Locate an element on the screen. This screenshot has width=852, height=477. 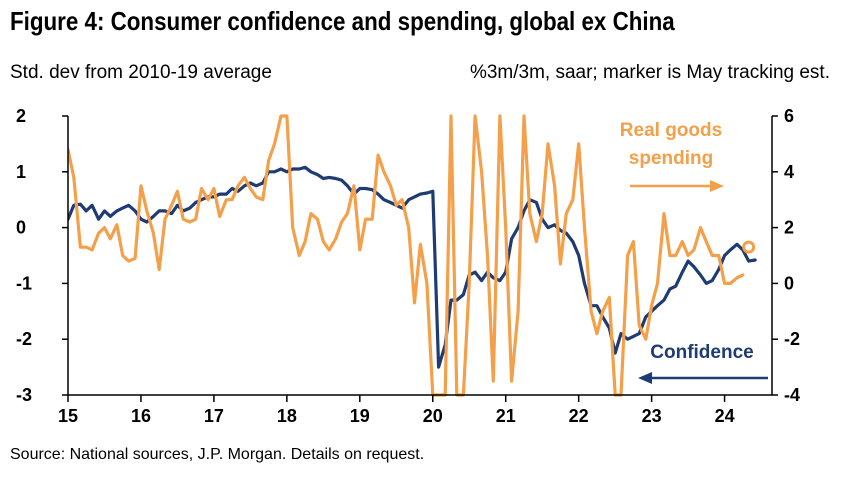
right-tick-label: -2 is located at coordinates (792, 339).